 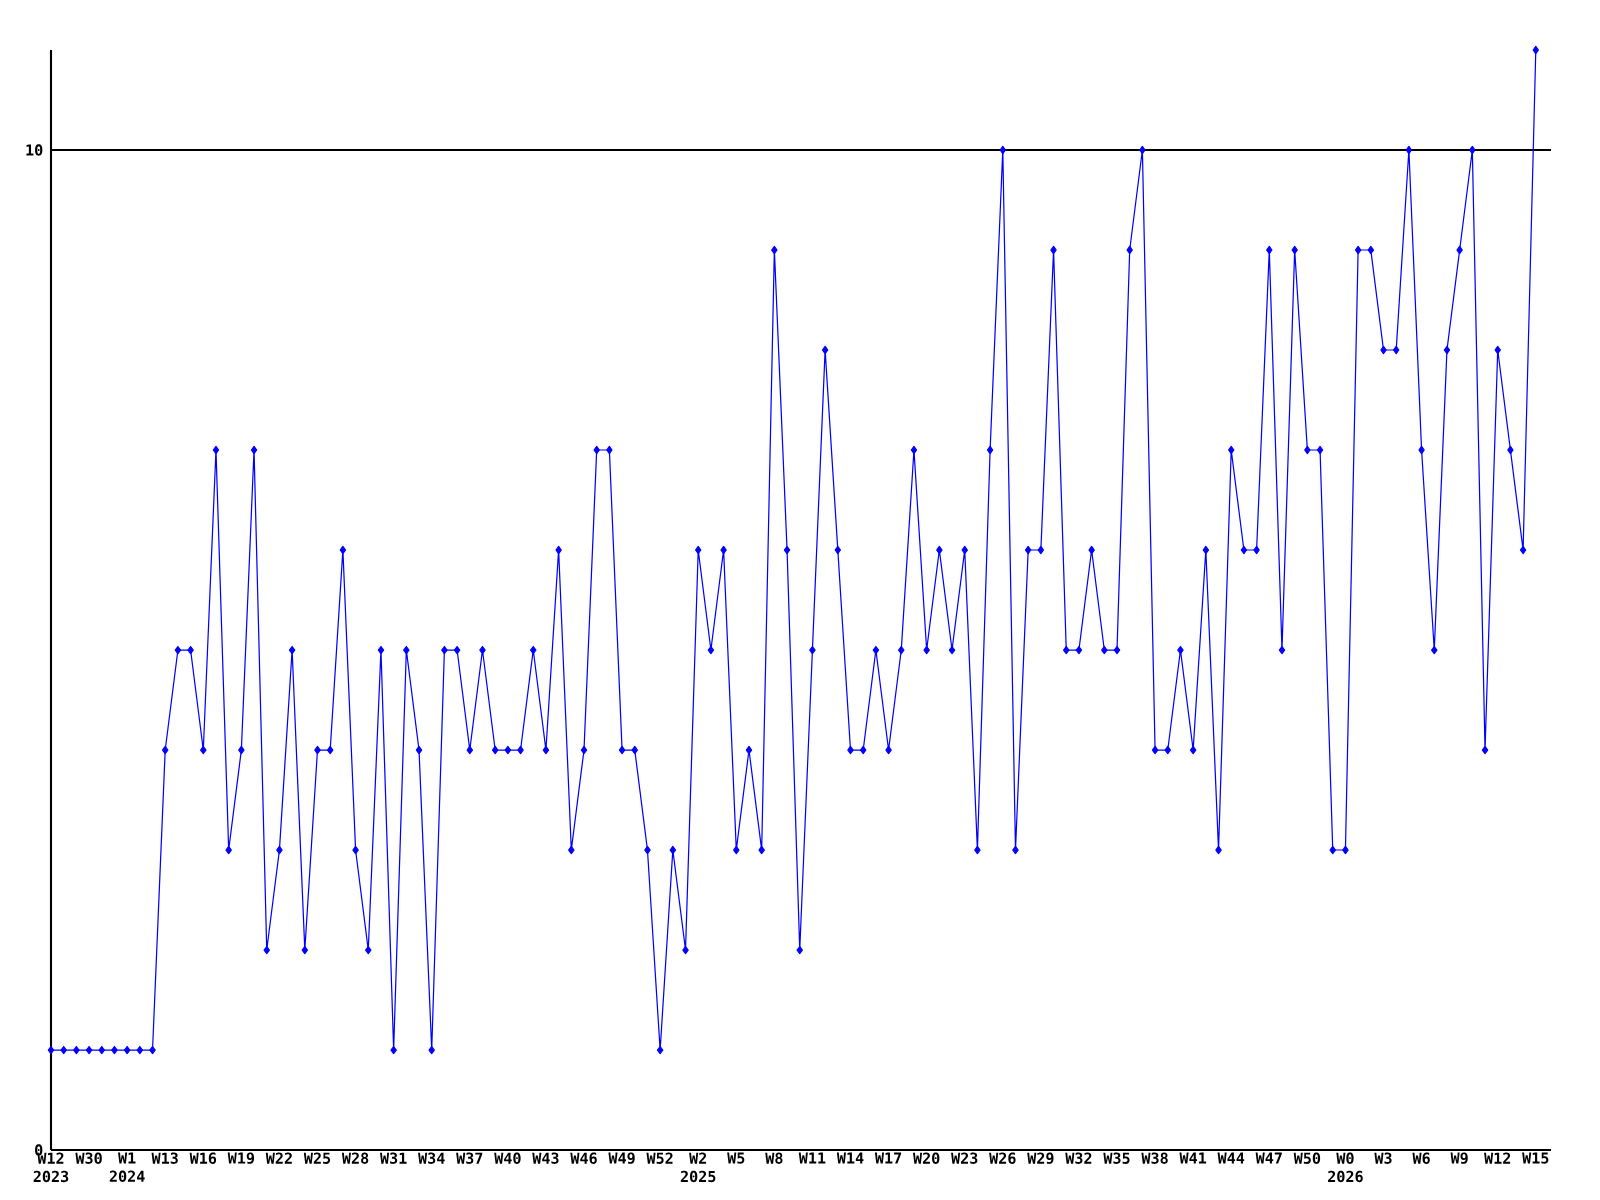 What do you see at coordinates (1535, 1158) in the screenshot?
I see `x-tick-label: W15` at bounding box center [1535, 1158].